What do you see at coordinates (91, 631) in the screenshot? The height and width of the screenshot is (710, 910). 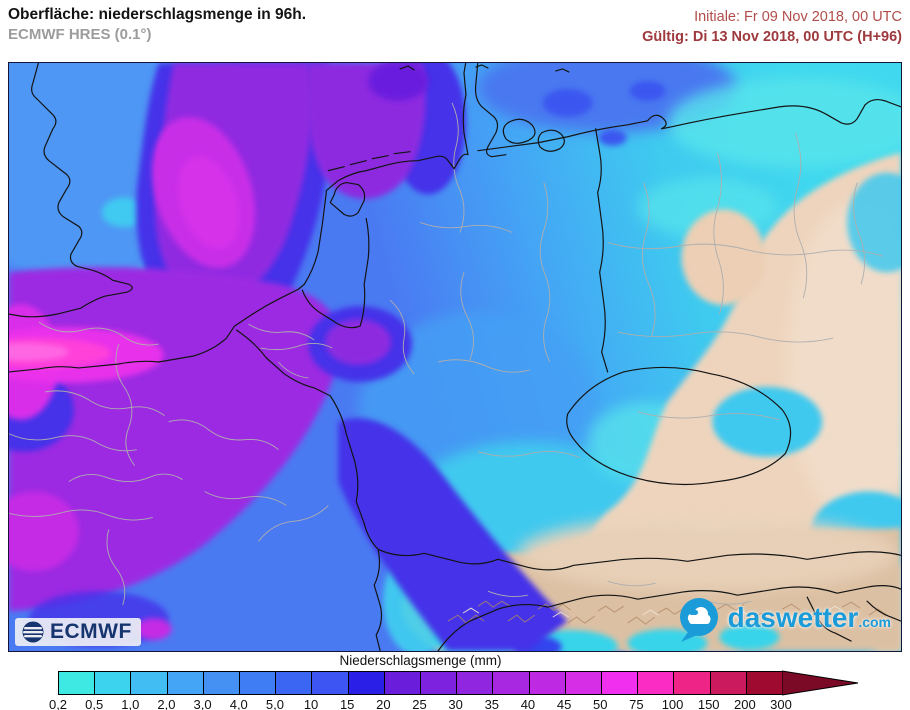 I see `ecmwf-logo-text: ECMWF` at bounding box center [91, 631].